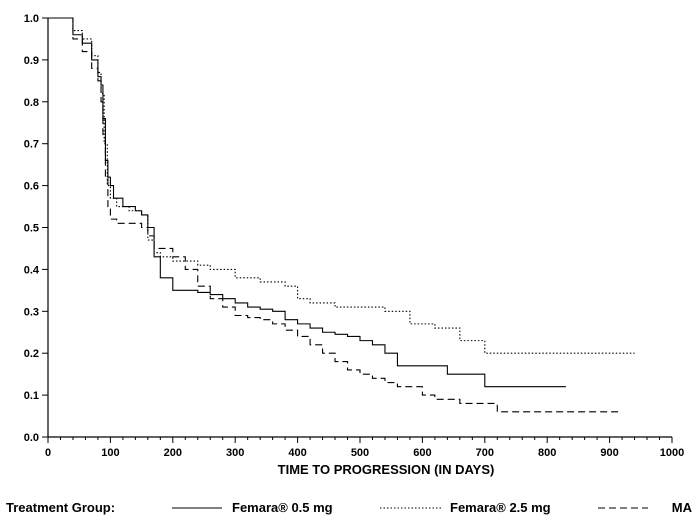 The height and width of the screenshot is (523, 696). I want to click on x-tick-label: 0, so click(48, 453).